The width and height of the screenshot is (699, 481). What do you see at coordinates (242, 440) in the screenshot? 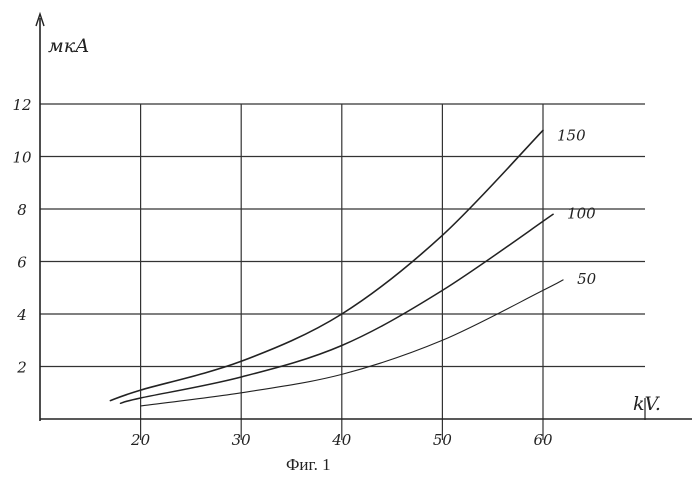
I see `x-tick-label-30: 30` at bounding box center [242, 440].